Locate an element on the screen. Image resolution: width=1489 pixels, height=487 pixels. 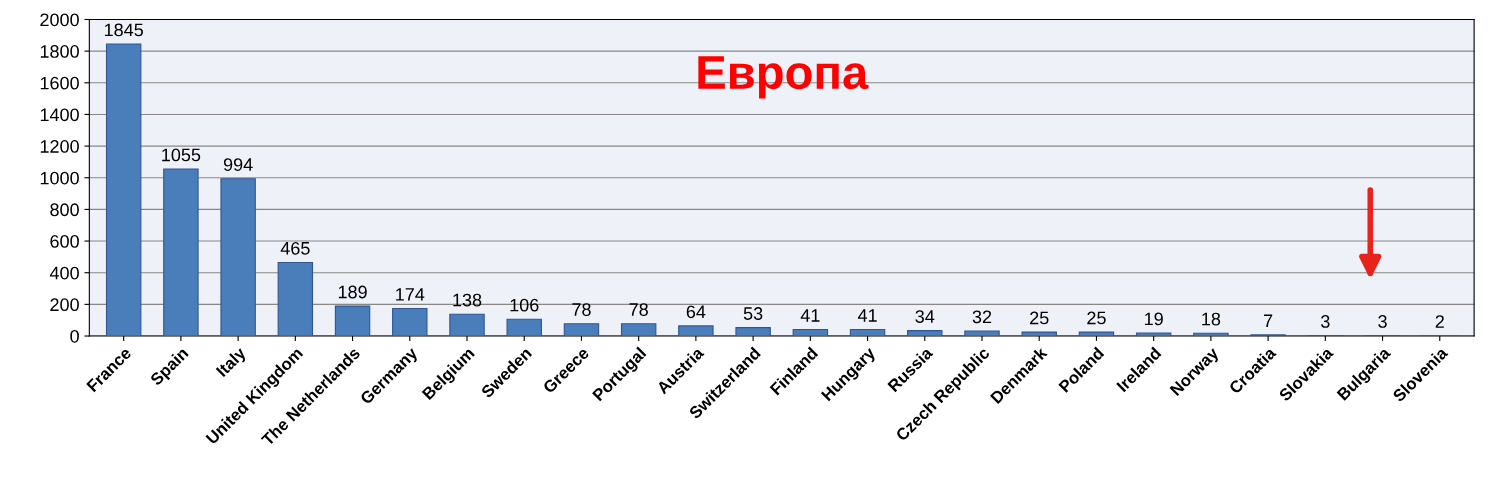
data-label: 1845 is located at coordinates (123, 30).